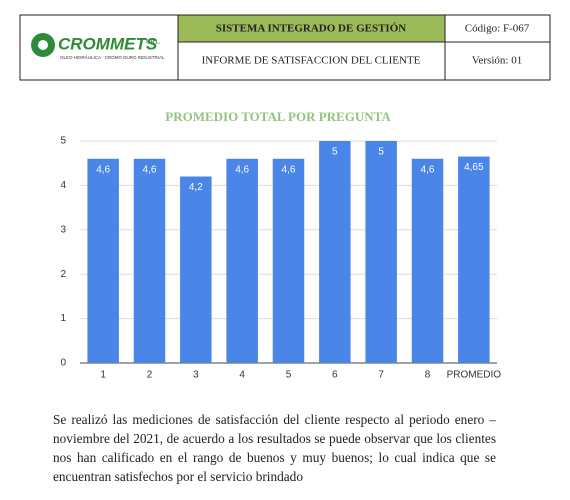 Image resolution: width=570 pixels, height=500 pixels. I want to click on x-tick-label: 2, so click(150, 375).